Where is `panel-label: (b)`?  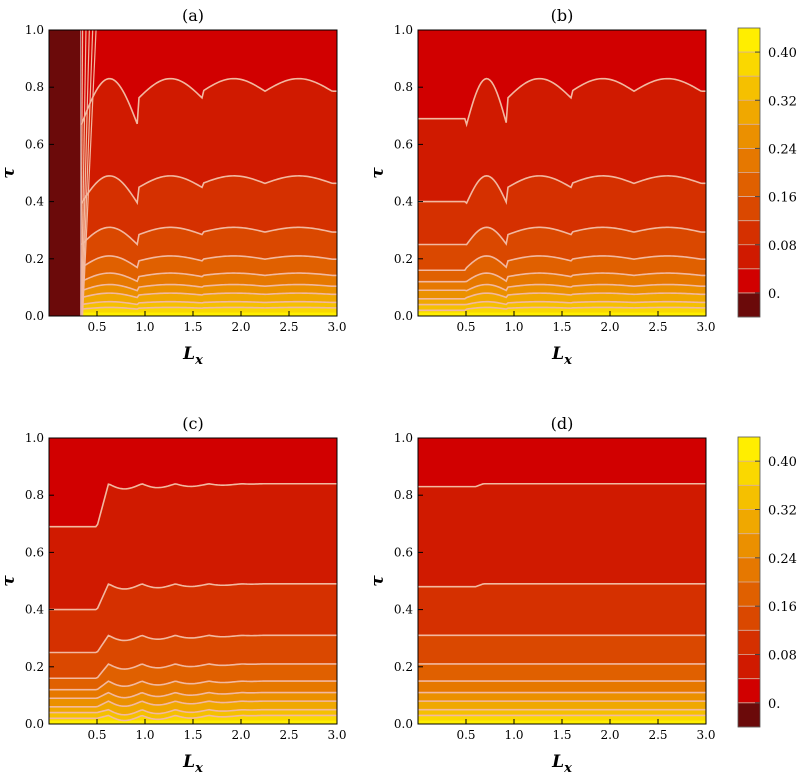
panel-label: (b) is located at coordinates (562, 15).